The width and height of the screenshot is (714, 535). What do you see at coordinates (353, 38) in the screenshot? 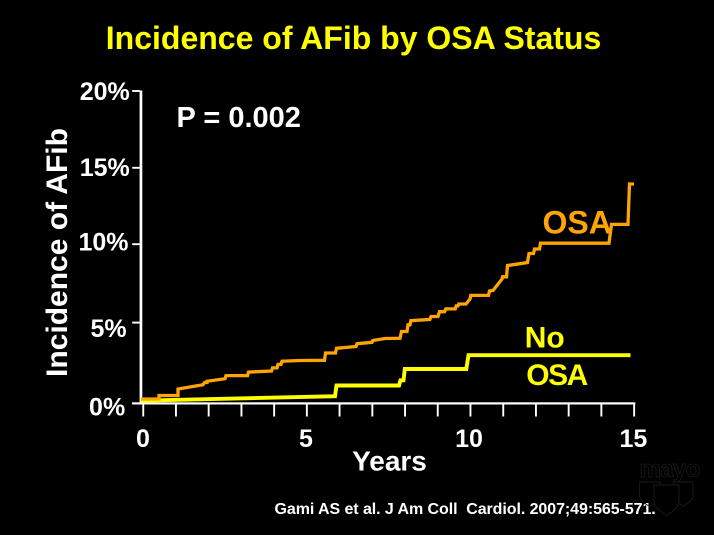
I see `svg-text:Incidence of AFib by OSA Statu: Incidence of AFib by OSA Status` at bounding box center [353, 38].